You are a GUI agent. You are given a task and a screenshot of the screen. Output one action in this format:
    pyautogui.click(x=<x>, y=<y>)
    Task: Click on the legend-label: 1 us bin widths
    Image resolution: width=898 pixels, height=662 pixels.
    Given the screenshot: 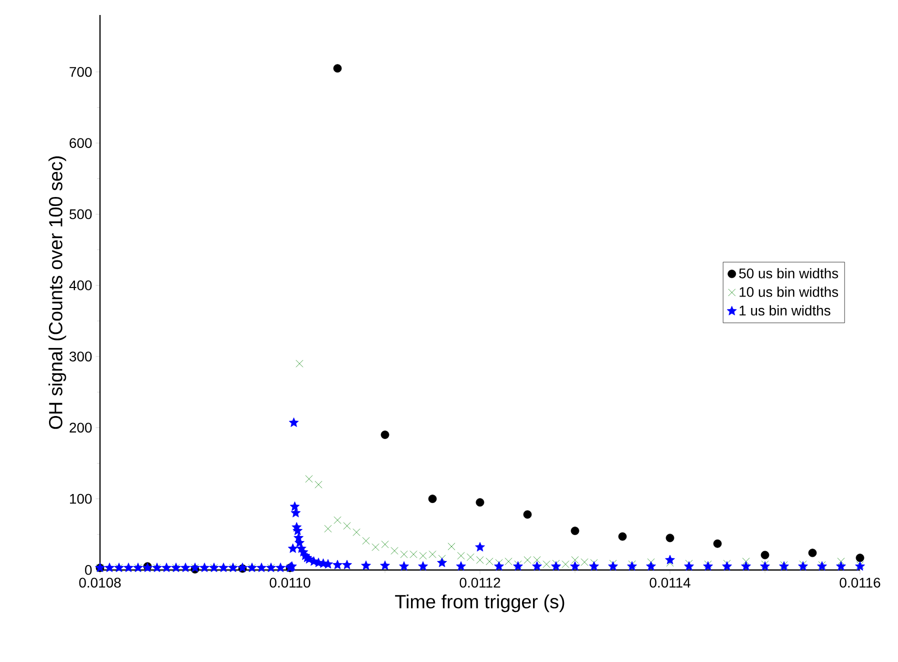 What is the action you would take?
    pyautogui.click(x=785, y=310)
    